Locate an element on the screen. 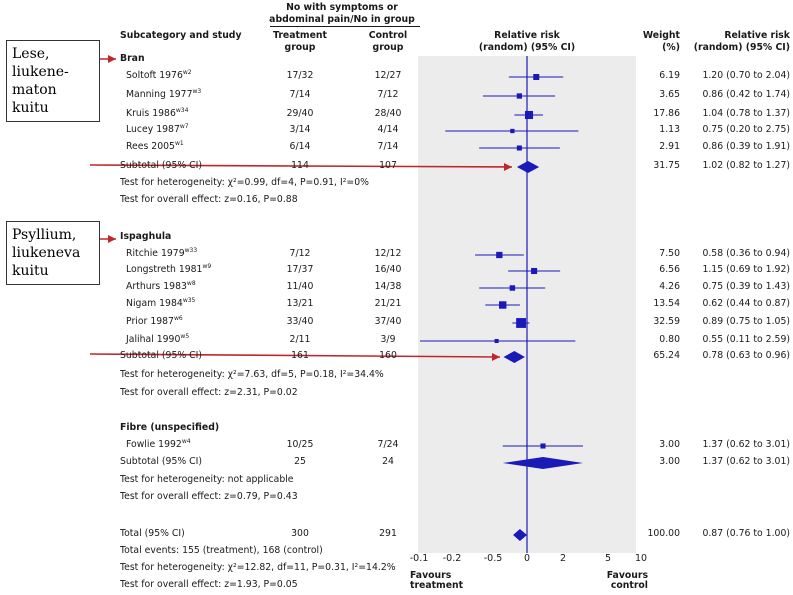  subtotal-rr-ci: 1.02 (0.82 to 1.27) is located at coordinates (746, 165).